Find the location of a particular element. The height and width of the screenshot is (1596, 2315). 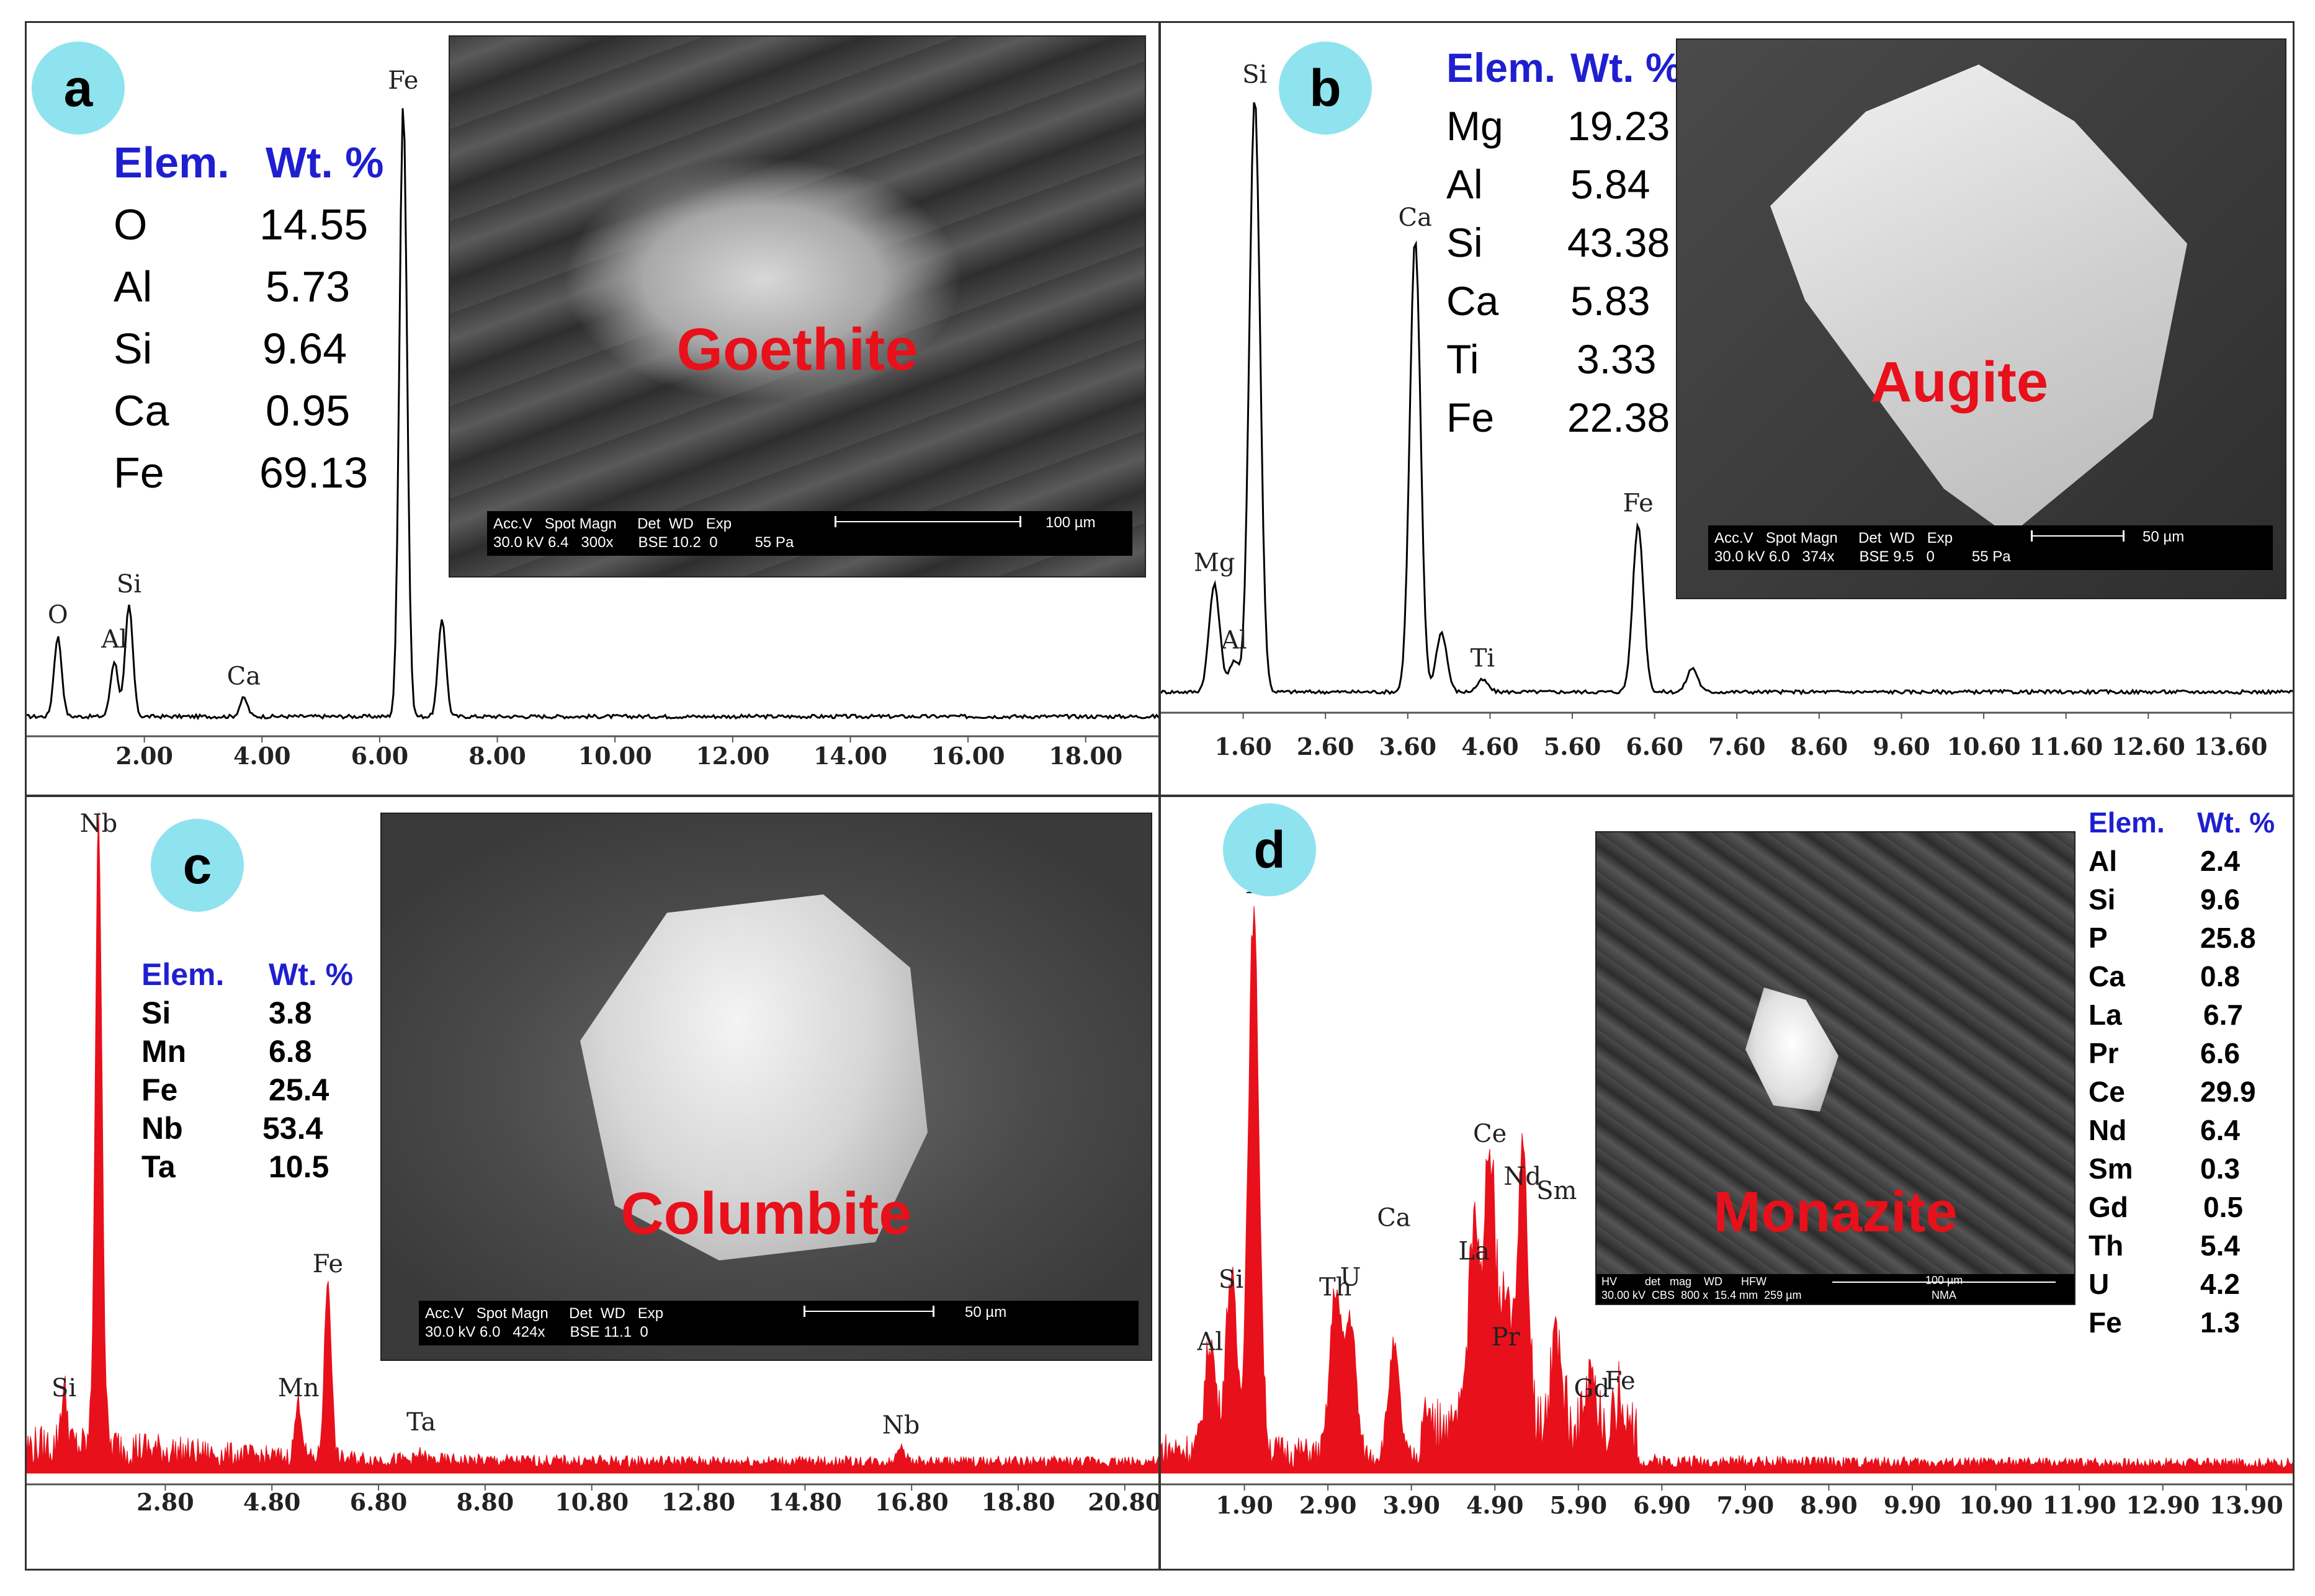

weight: 53.4 is located at coordinates (292, 1128).